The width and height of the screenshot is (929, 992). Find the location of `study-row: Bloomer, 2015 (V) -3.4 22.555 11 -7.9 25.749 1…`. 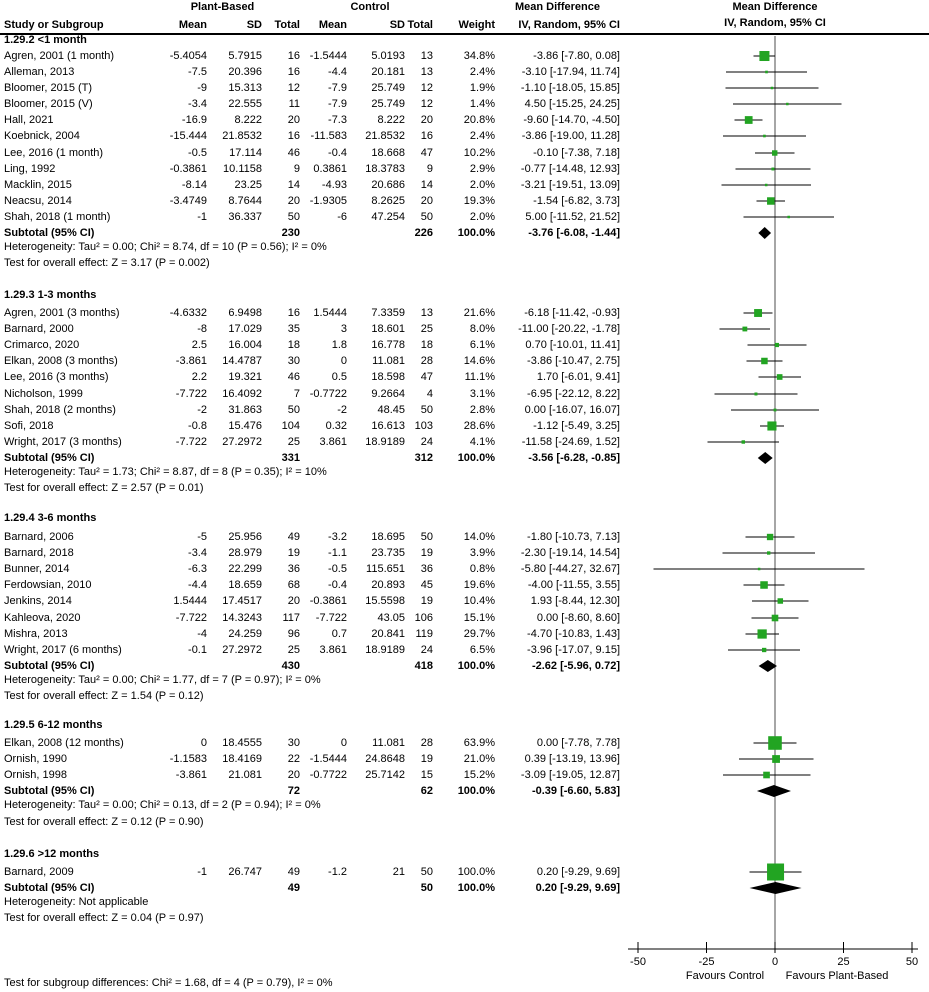

study-row: Bloomer, 2015 (V) -3.4 22.555 11 -7.9 25.749 1… is located at coordinates (312, 104).